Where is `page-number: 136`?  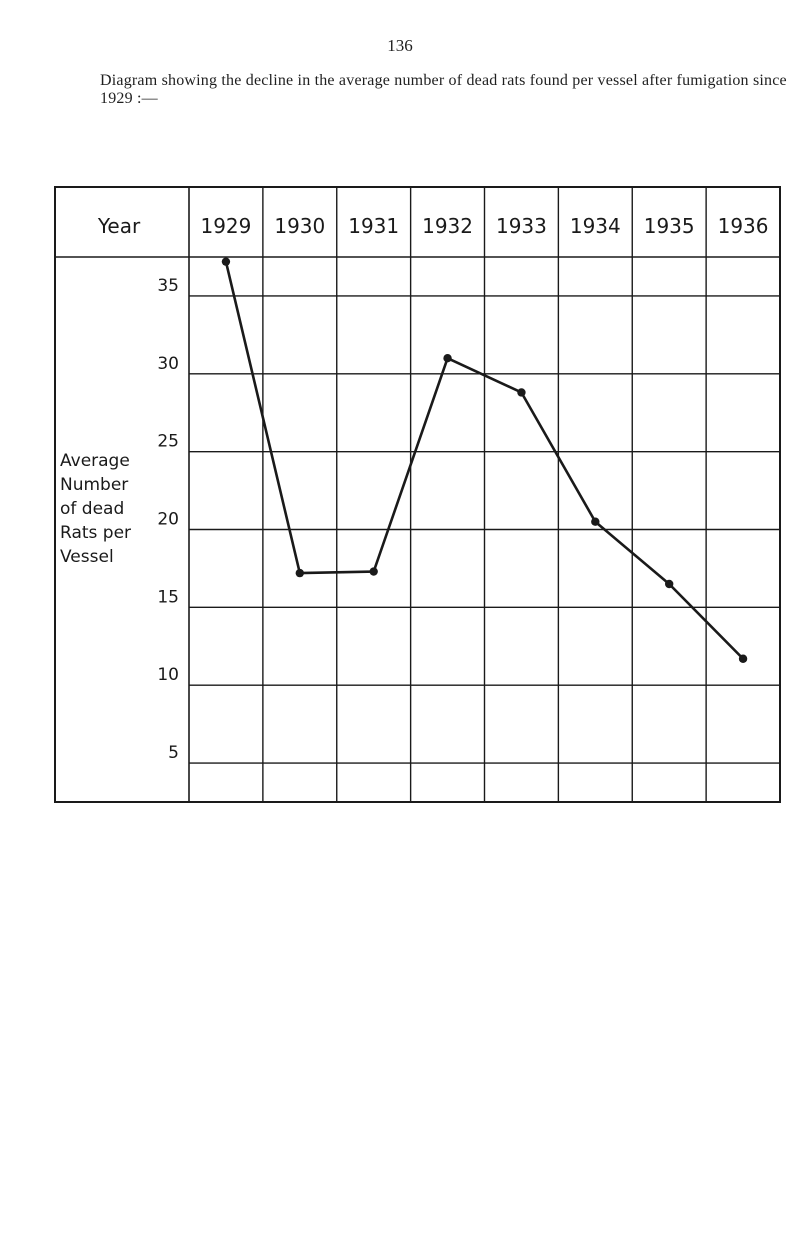
page-number: 136 is located at coordinates (400, 45).